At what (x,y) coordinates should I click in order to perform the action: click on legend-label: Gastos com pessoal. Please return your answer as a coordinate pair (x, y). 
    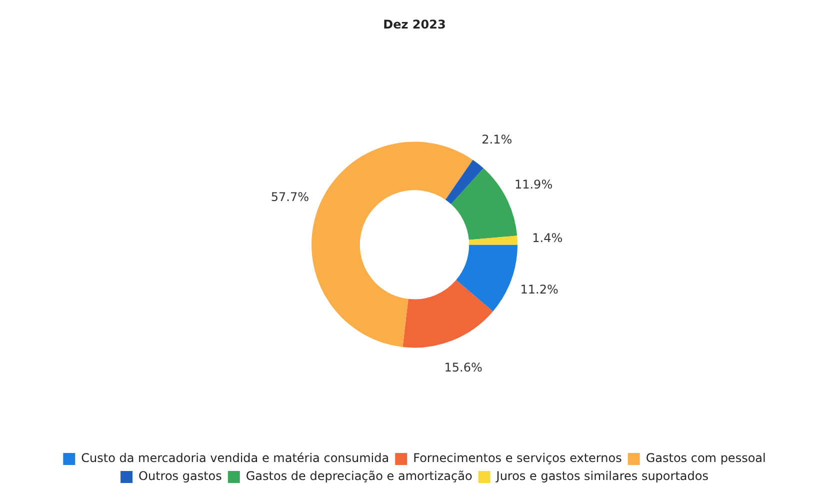
    Looking at the image, I should click on (706, 458).